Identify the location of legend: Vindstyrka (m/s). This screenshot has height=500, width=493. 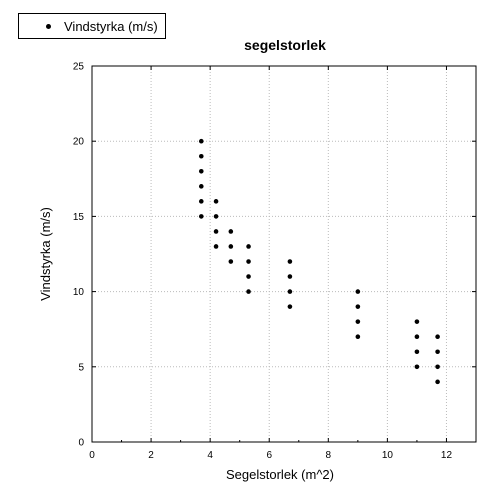
(92, 26).